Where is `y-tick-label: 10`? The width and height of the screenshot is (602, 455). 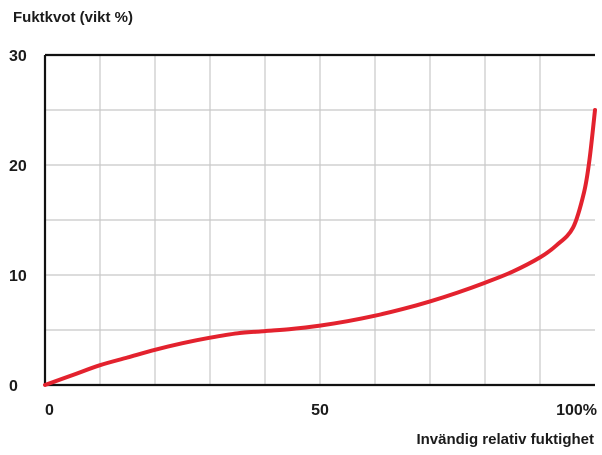
y-tick-label: 10 is located at coordinates (18, 276).